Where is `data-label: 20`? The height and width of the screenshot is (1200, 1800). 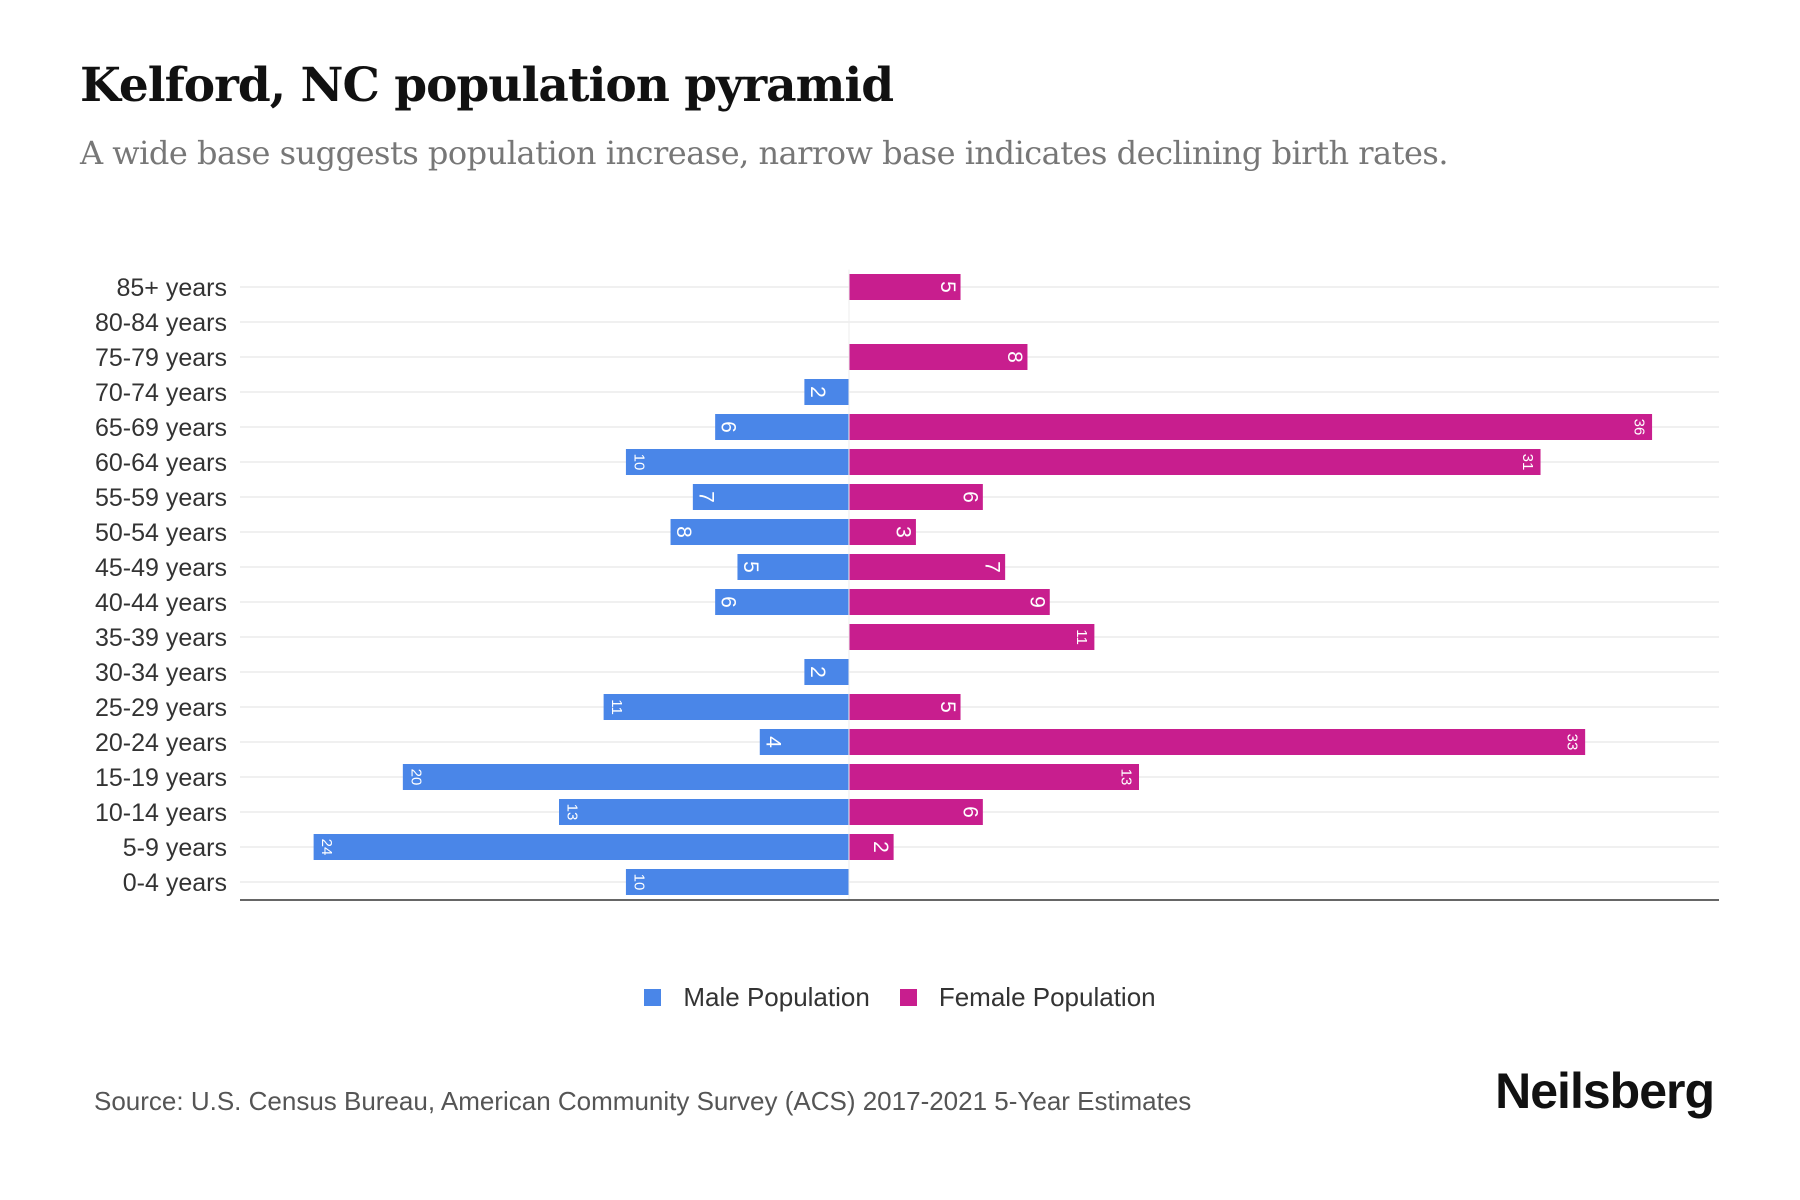
data-label: 20 is located at coordinates (415, 777).